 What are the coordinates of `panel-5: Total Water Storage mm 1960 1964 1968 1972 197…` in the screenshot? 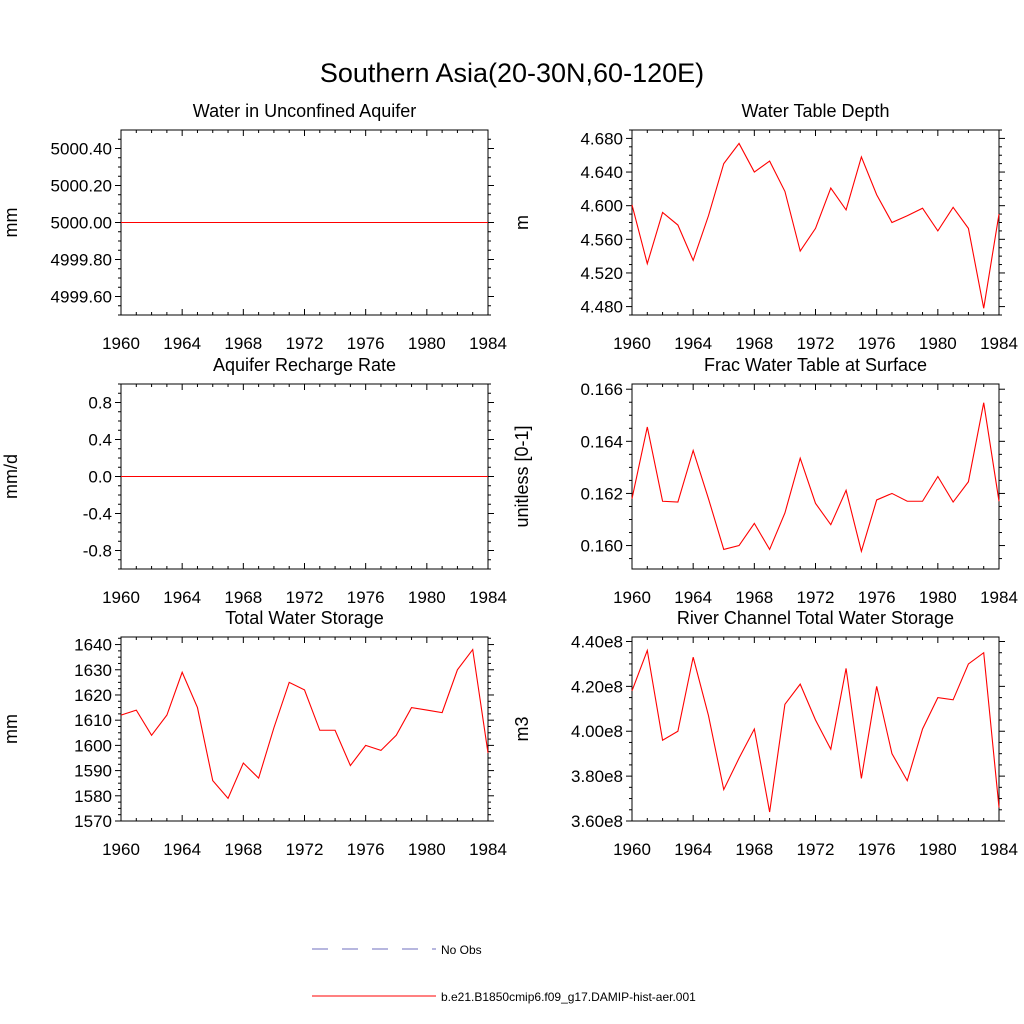 It's located at (254, 733).